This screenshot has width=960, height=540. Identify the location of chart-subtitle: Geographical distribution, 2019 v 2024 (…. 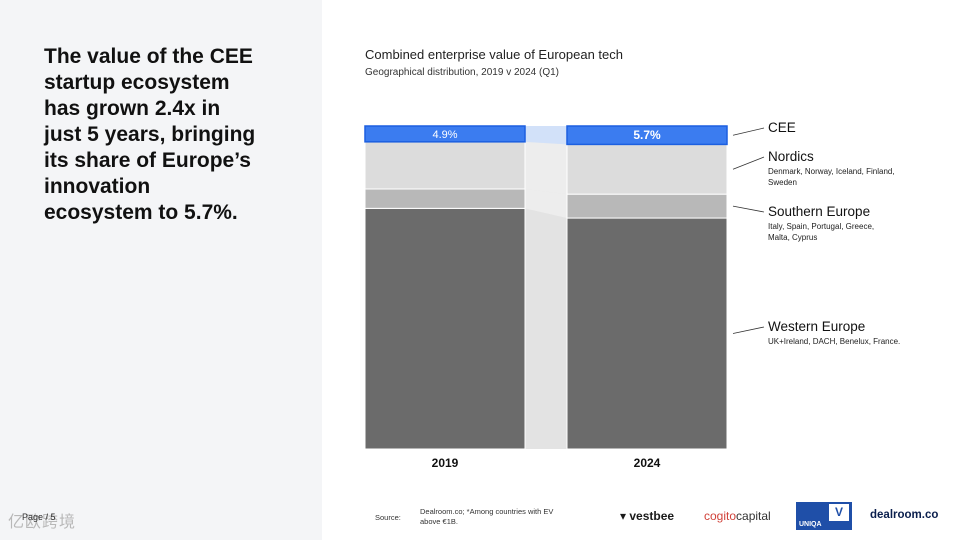
(462, 72).